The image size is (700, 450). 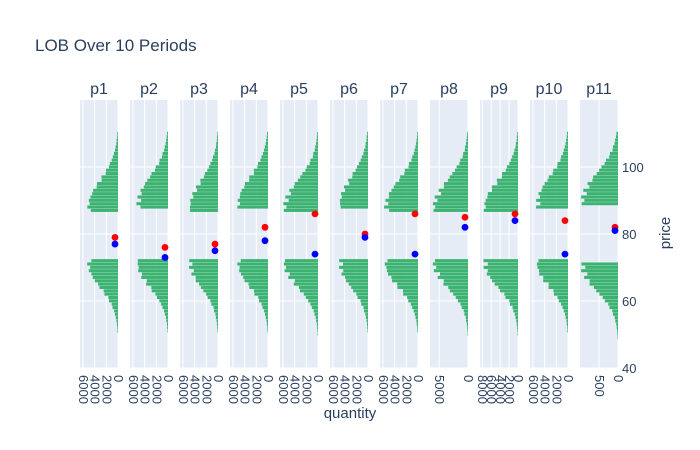 What do you see at coordinates (500, 233) in the screenshot?
I see `bars-p9` at bounding box center [500, 233].